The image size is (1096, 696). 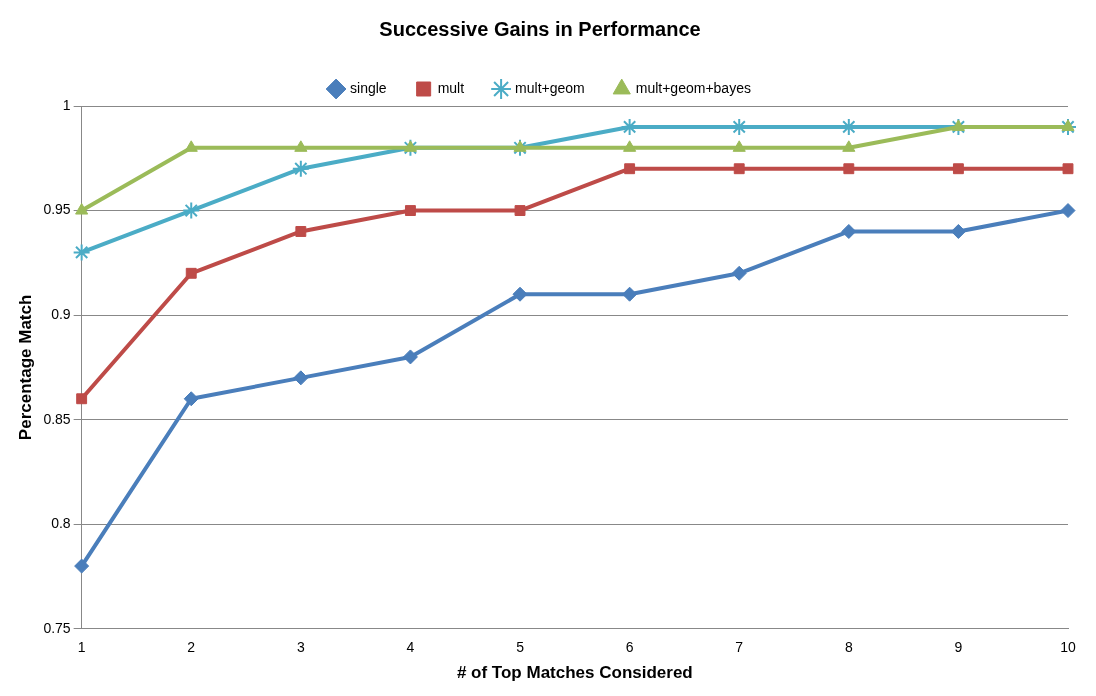 What do you see at coordinates (368, 87) in the screenshot?
I see `legend-label: single` at bounding box center [368, 87].